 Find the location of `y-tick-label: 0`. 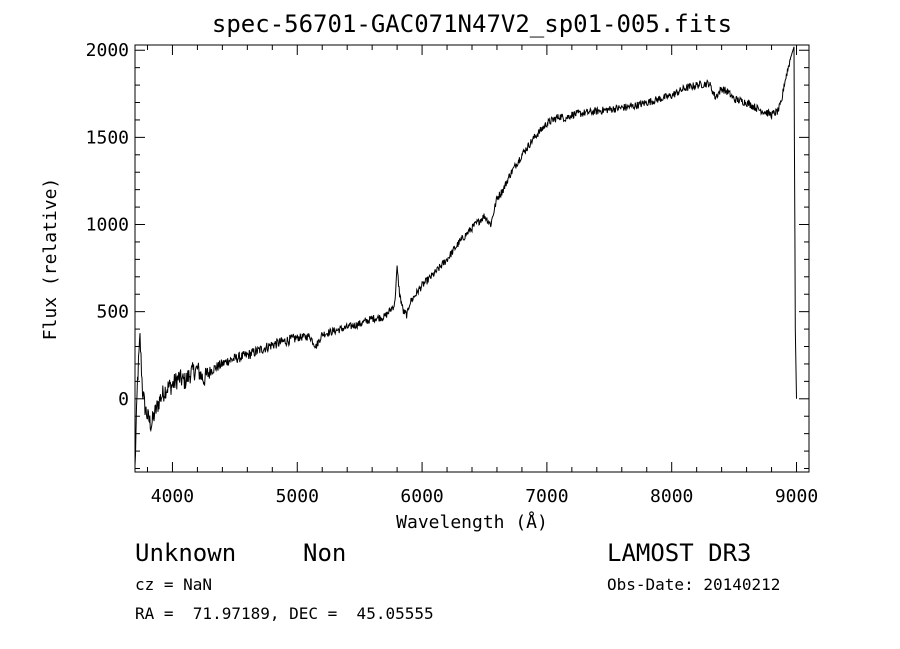

y-tick-label: 0 is located at coordinates (123, 399).